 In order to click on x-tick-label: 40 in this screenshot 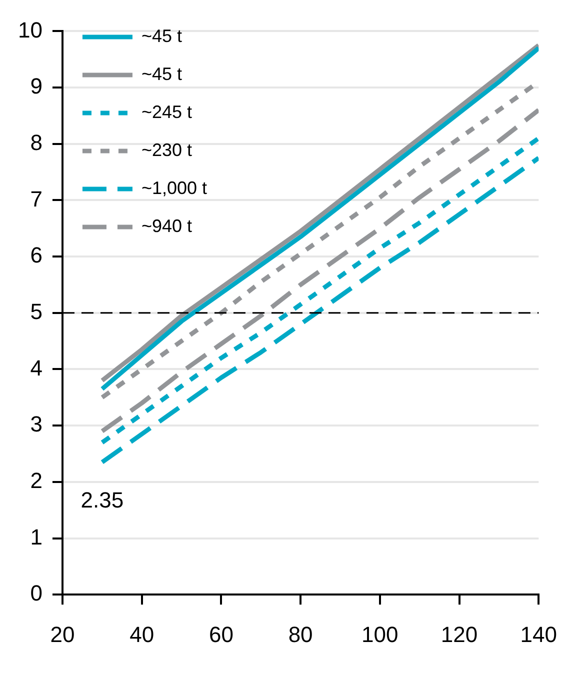, I will do `click(142, 634)`.